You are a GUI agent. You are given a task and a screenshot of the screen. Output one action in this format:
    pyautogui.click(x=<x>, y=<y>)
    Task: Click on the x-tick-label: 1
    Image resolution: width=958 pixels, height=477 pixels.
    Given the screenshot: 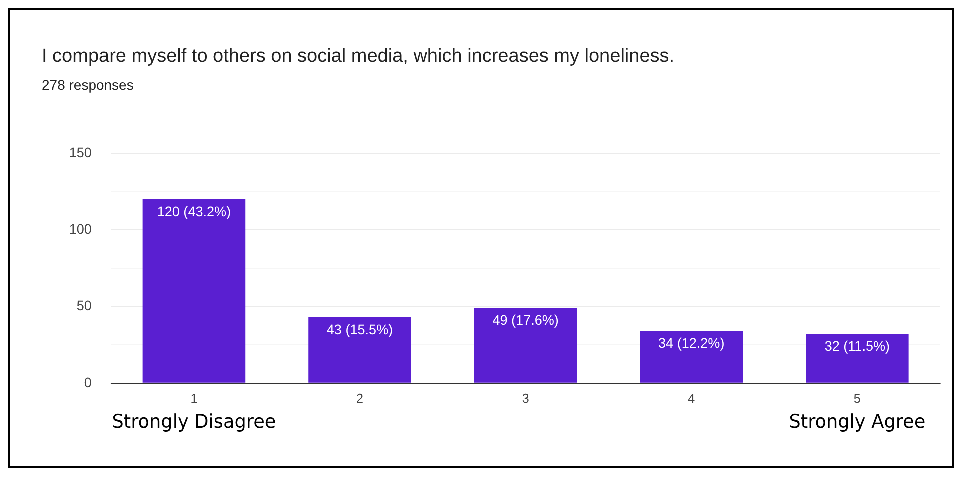 What is the action you would take?
    pyautogui.click(x=194, y=398)
    